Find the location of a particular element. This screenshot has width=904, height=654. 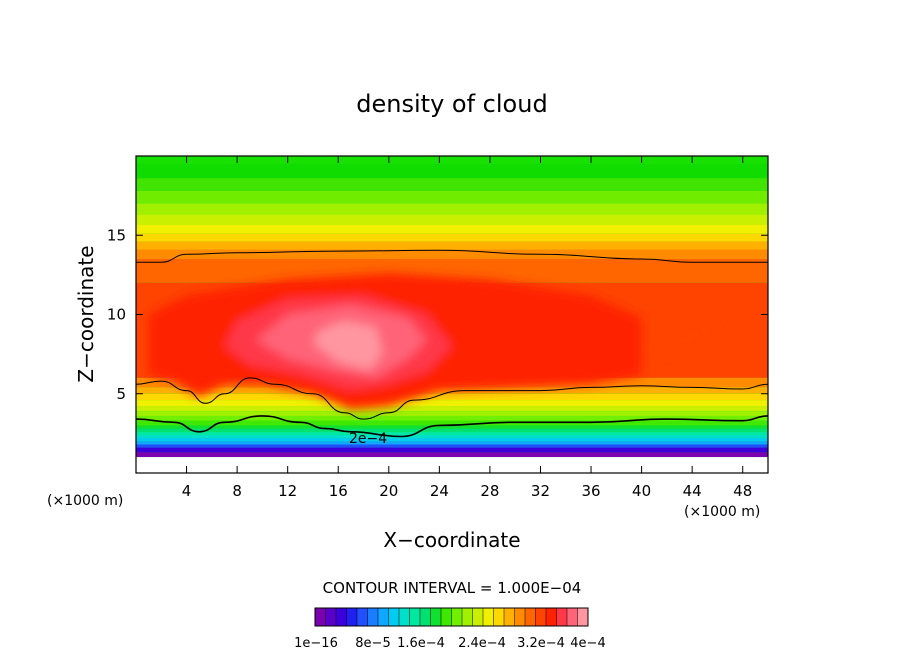

x-tick-label: 24 is located at coordinates (439, 491).